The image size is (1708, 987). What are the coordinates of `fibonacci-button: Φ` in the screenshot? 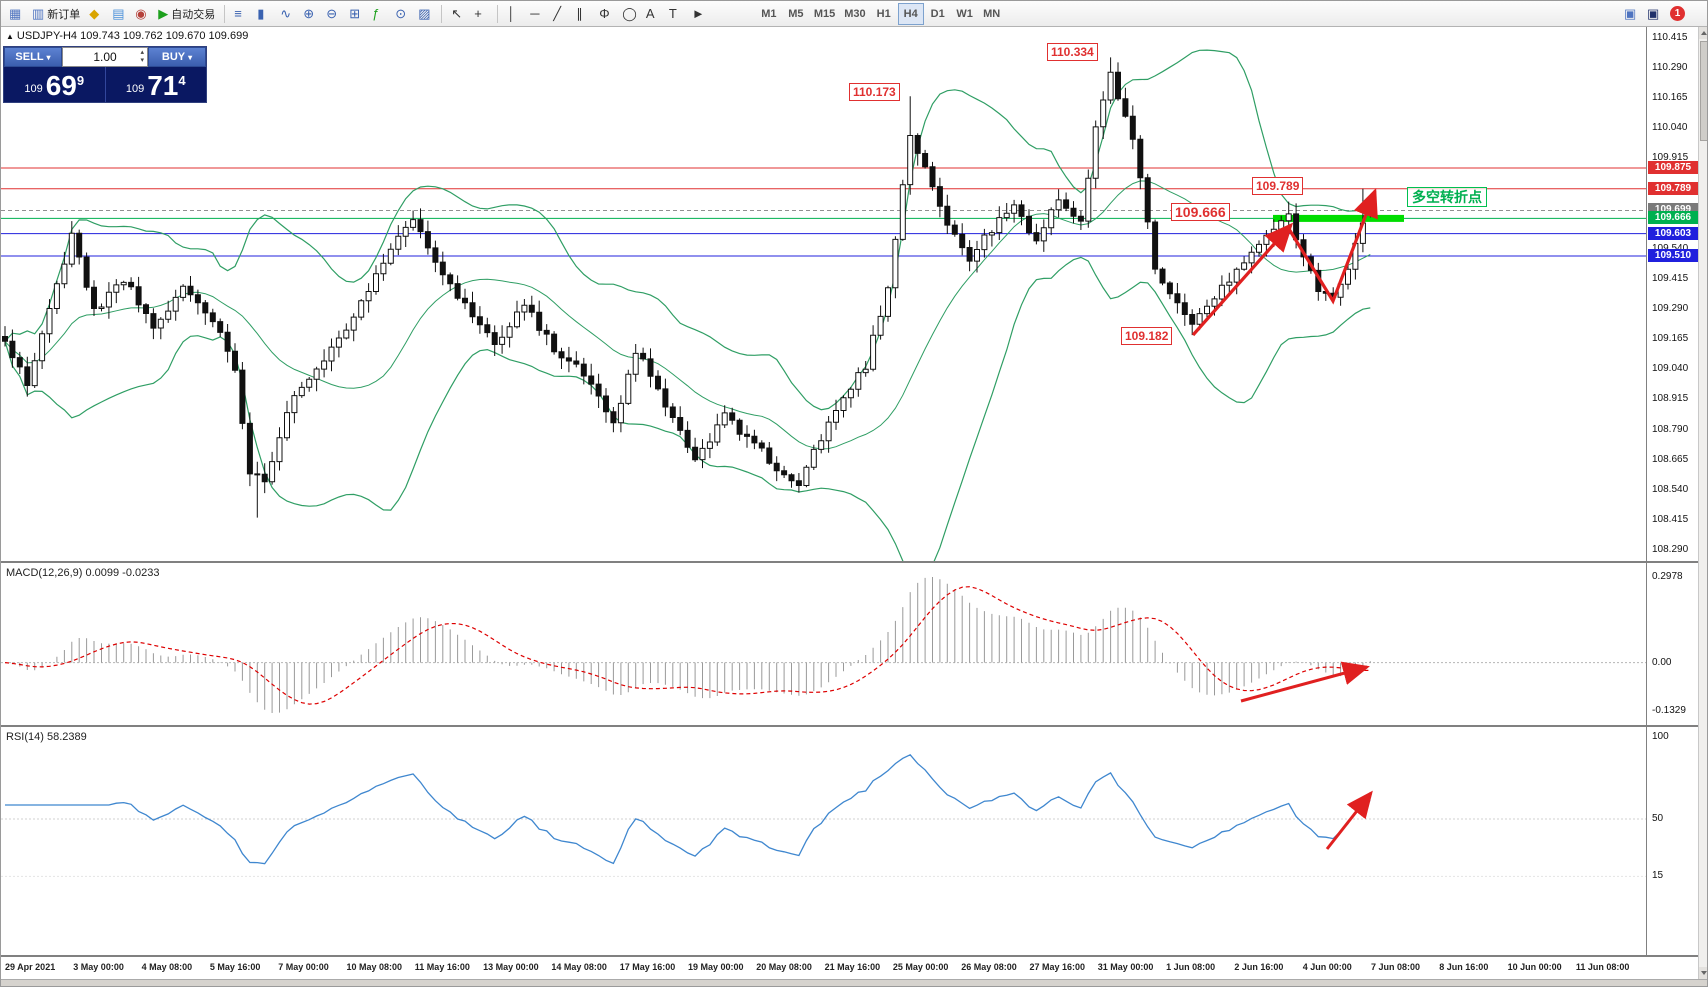 It's located at (606, 14).